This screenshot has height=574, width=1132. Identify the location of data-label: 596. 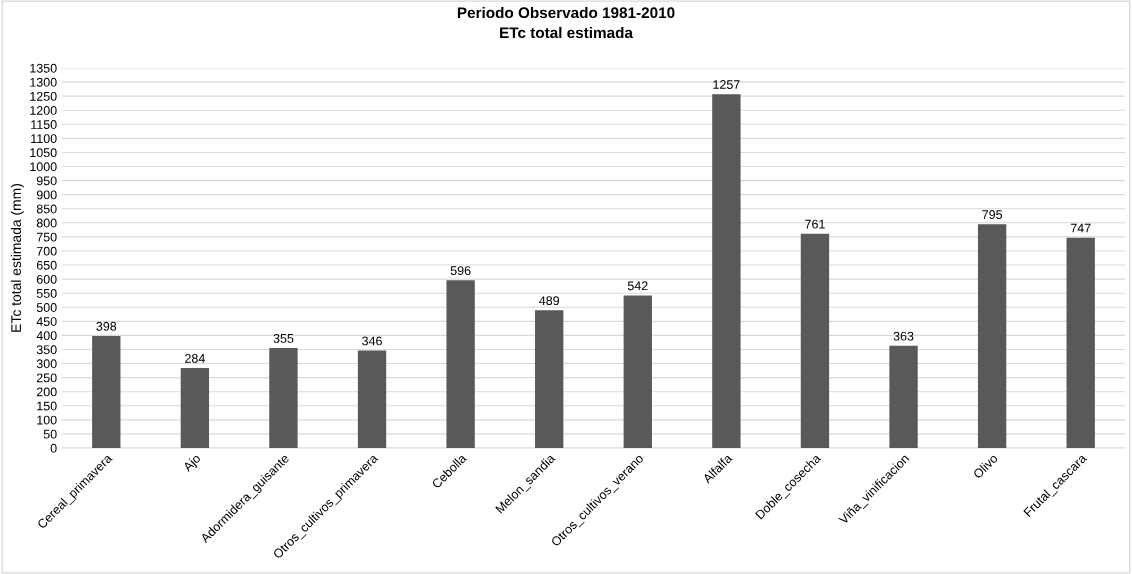
(460, 270).